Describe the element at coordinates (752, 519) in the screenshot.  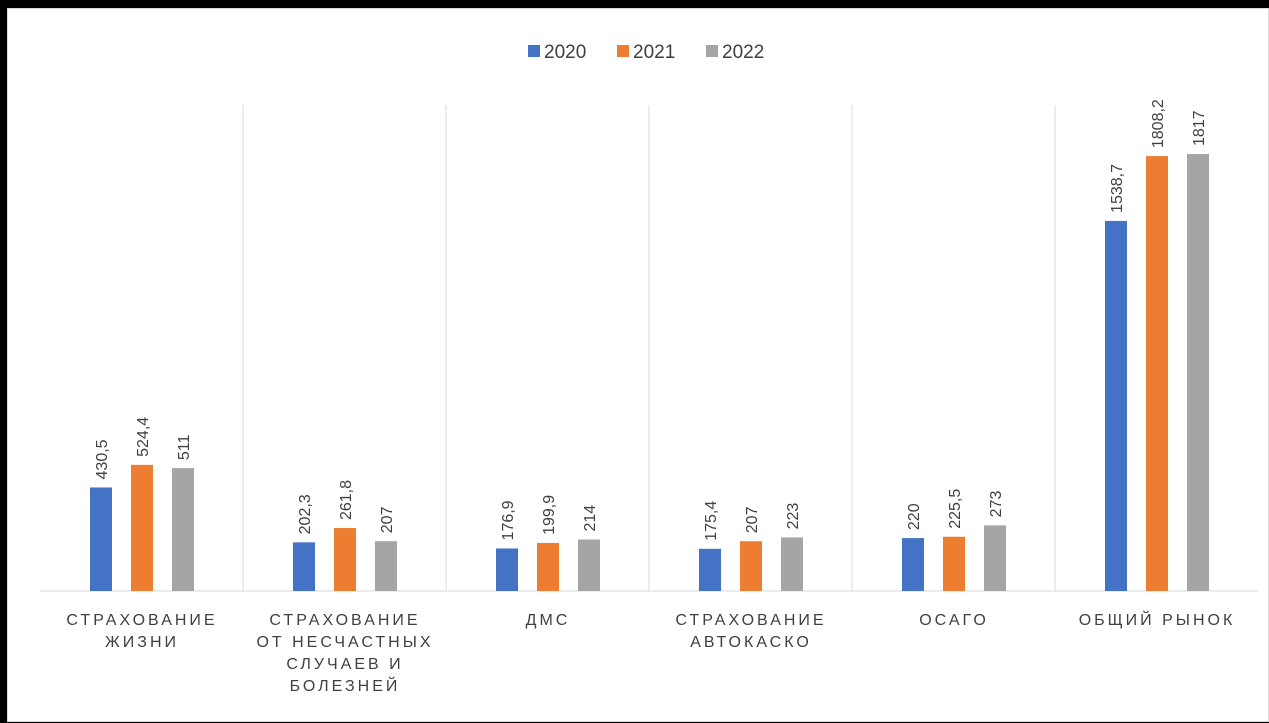
I see `value-label-2021-3: 207` at that location.